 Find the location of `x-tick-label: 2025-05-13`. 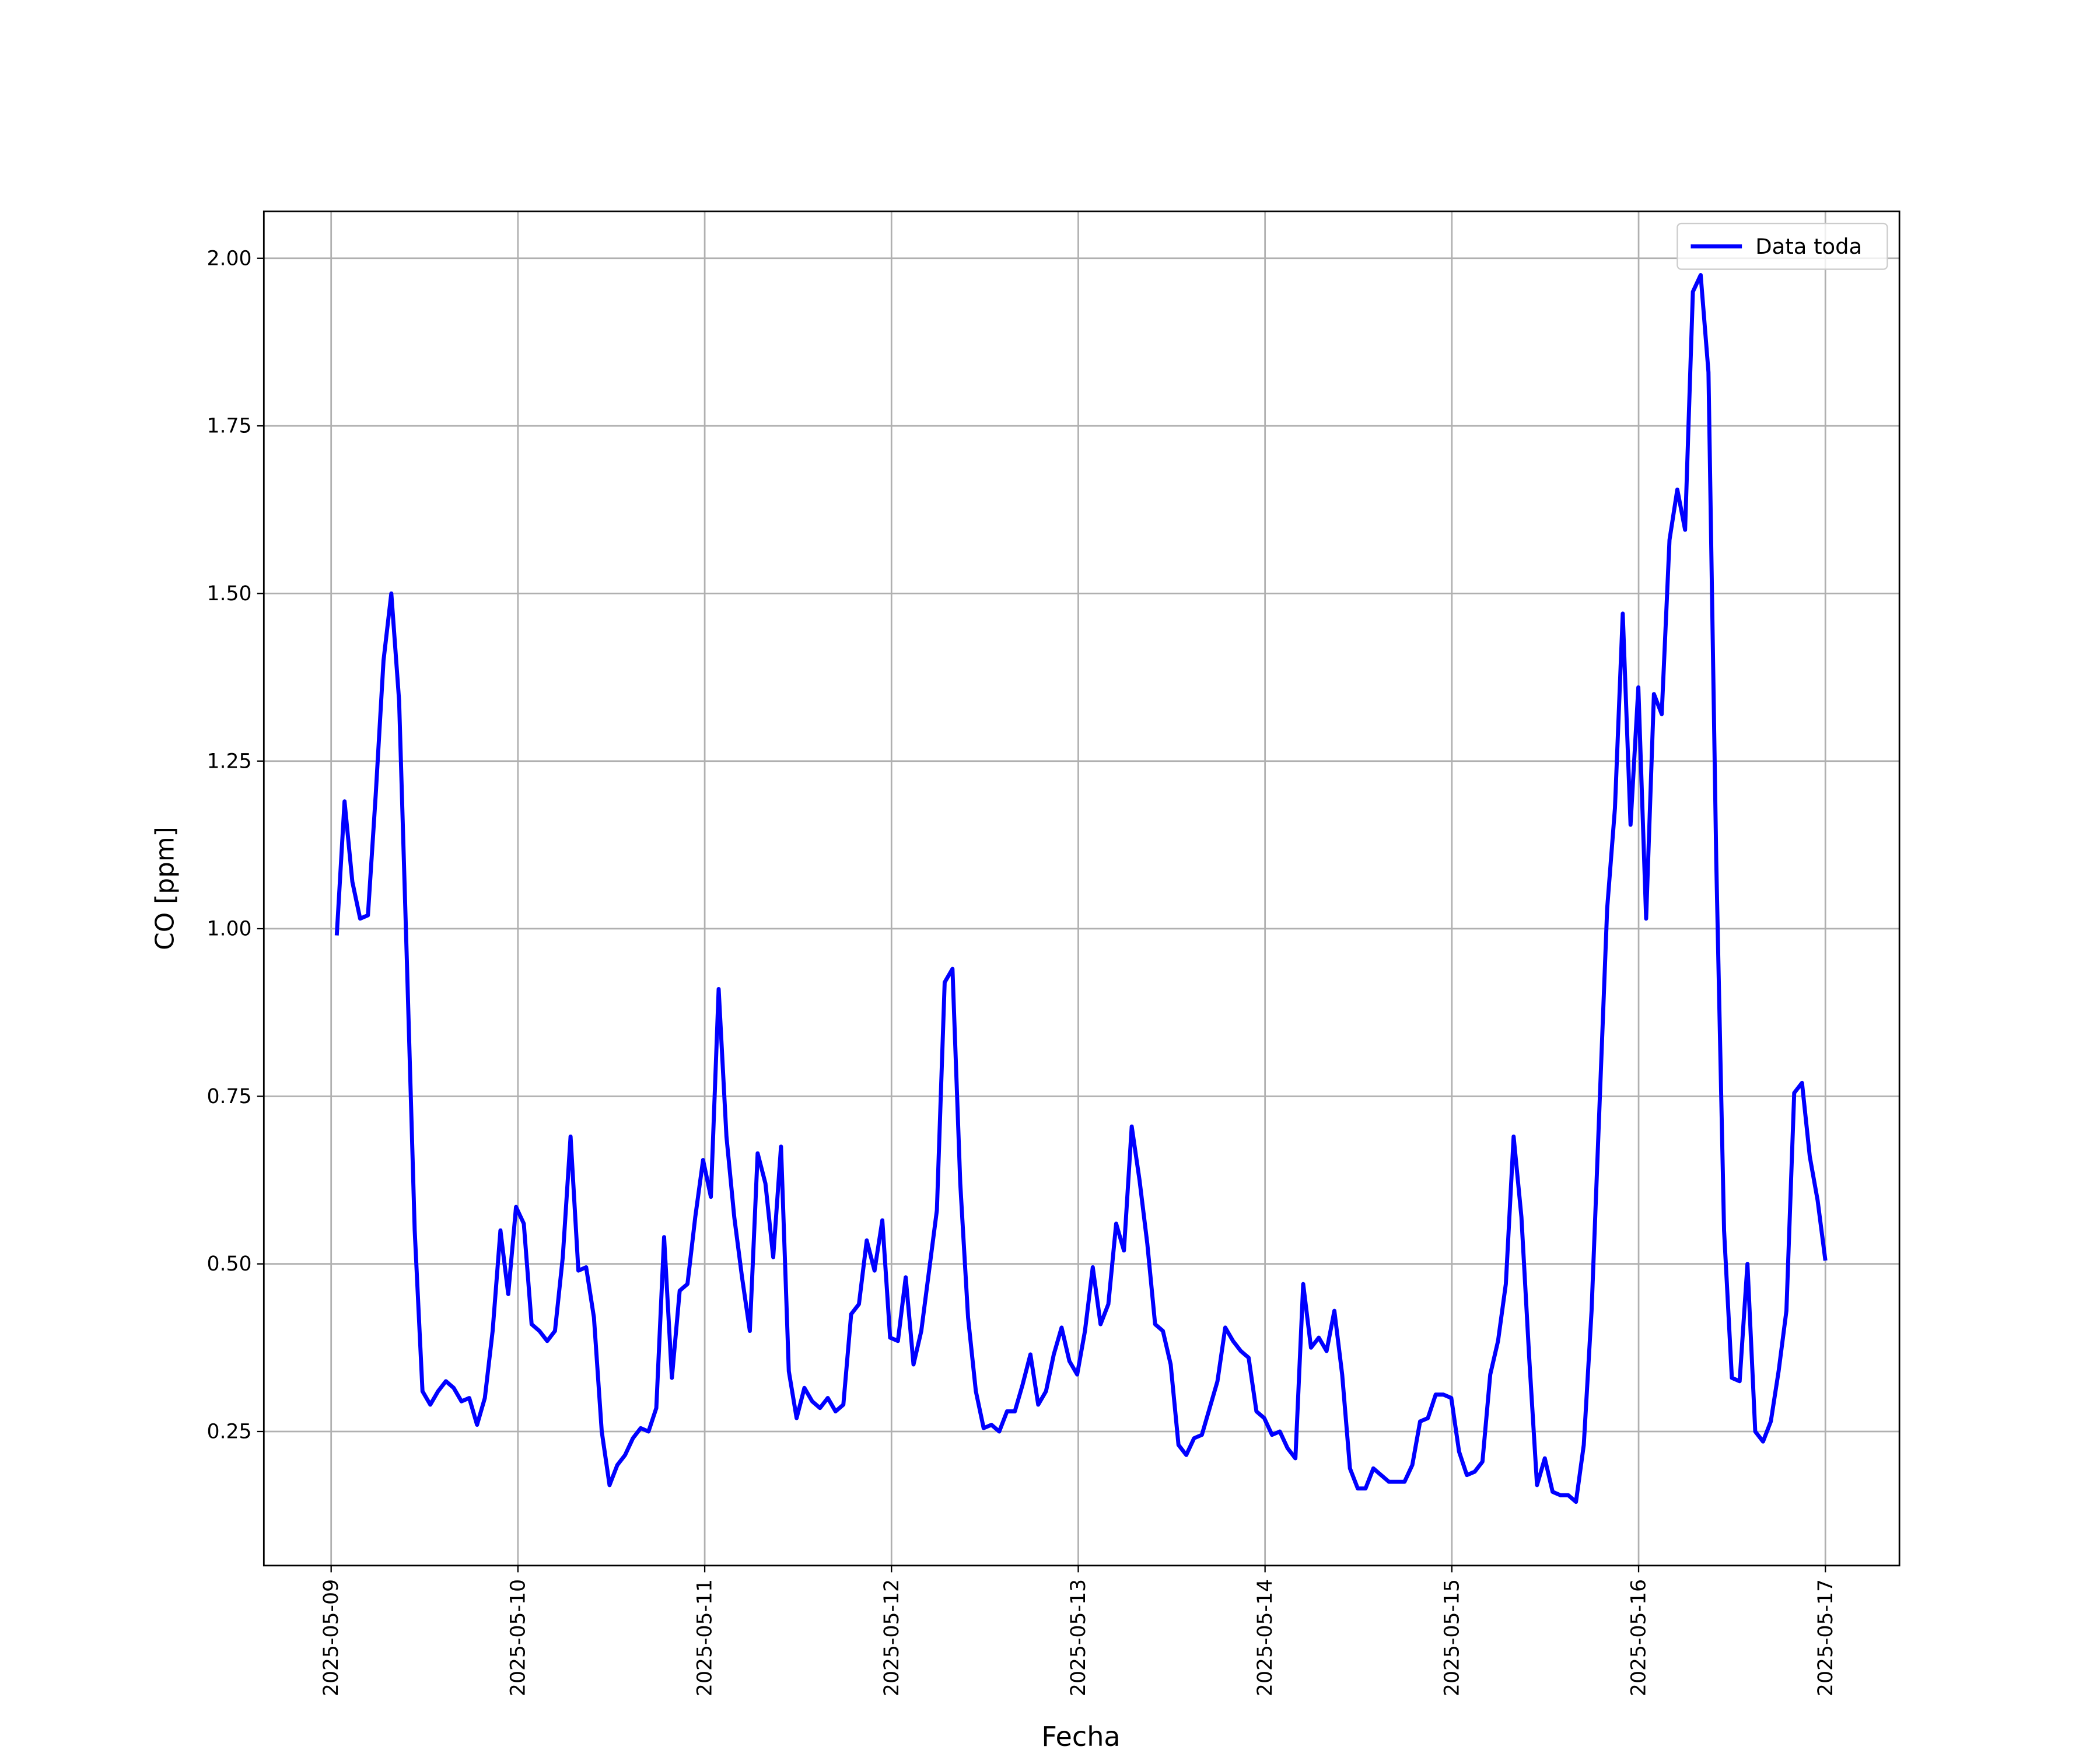

x-tick-label: 2025-05-13 is located at coordinates (1078, 1637).